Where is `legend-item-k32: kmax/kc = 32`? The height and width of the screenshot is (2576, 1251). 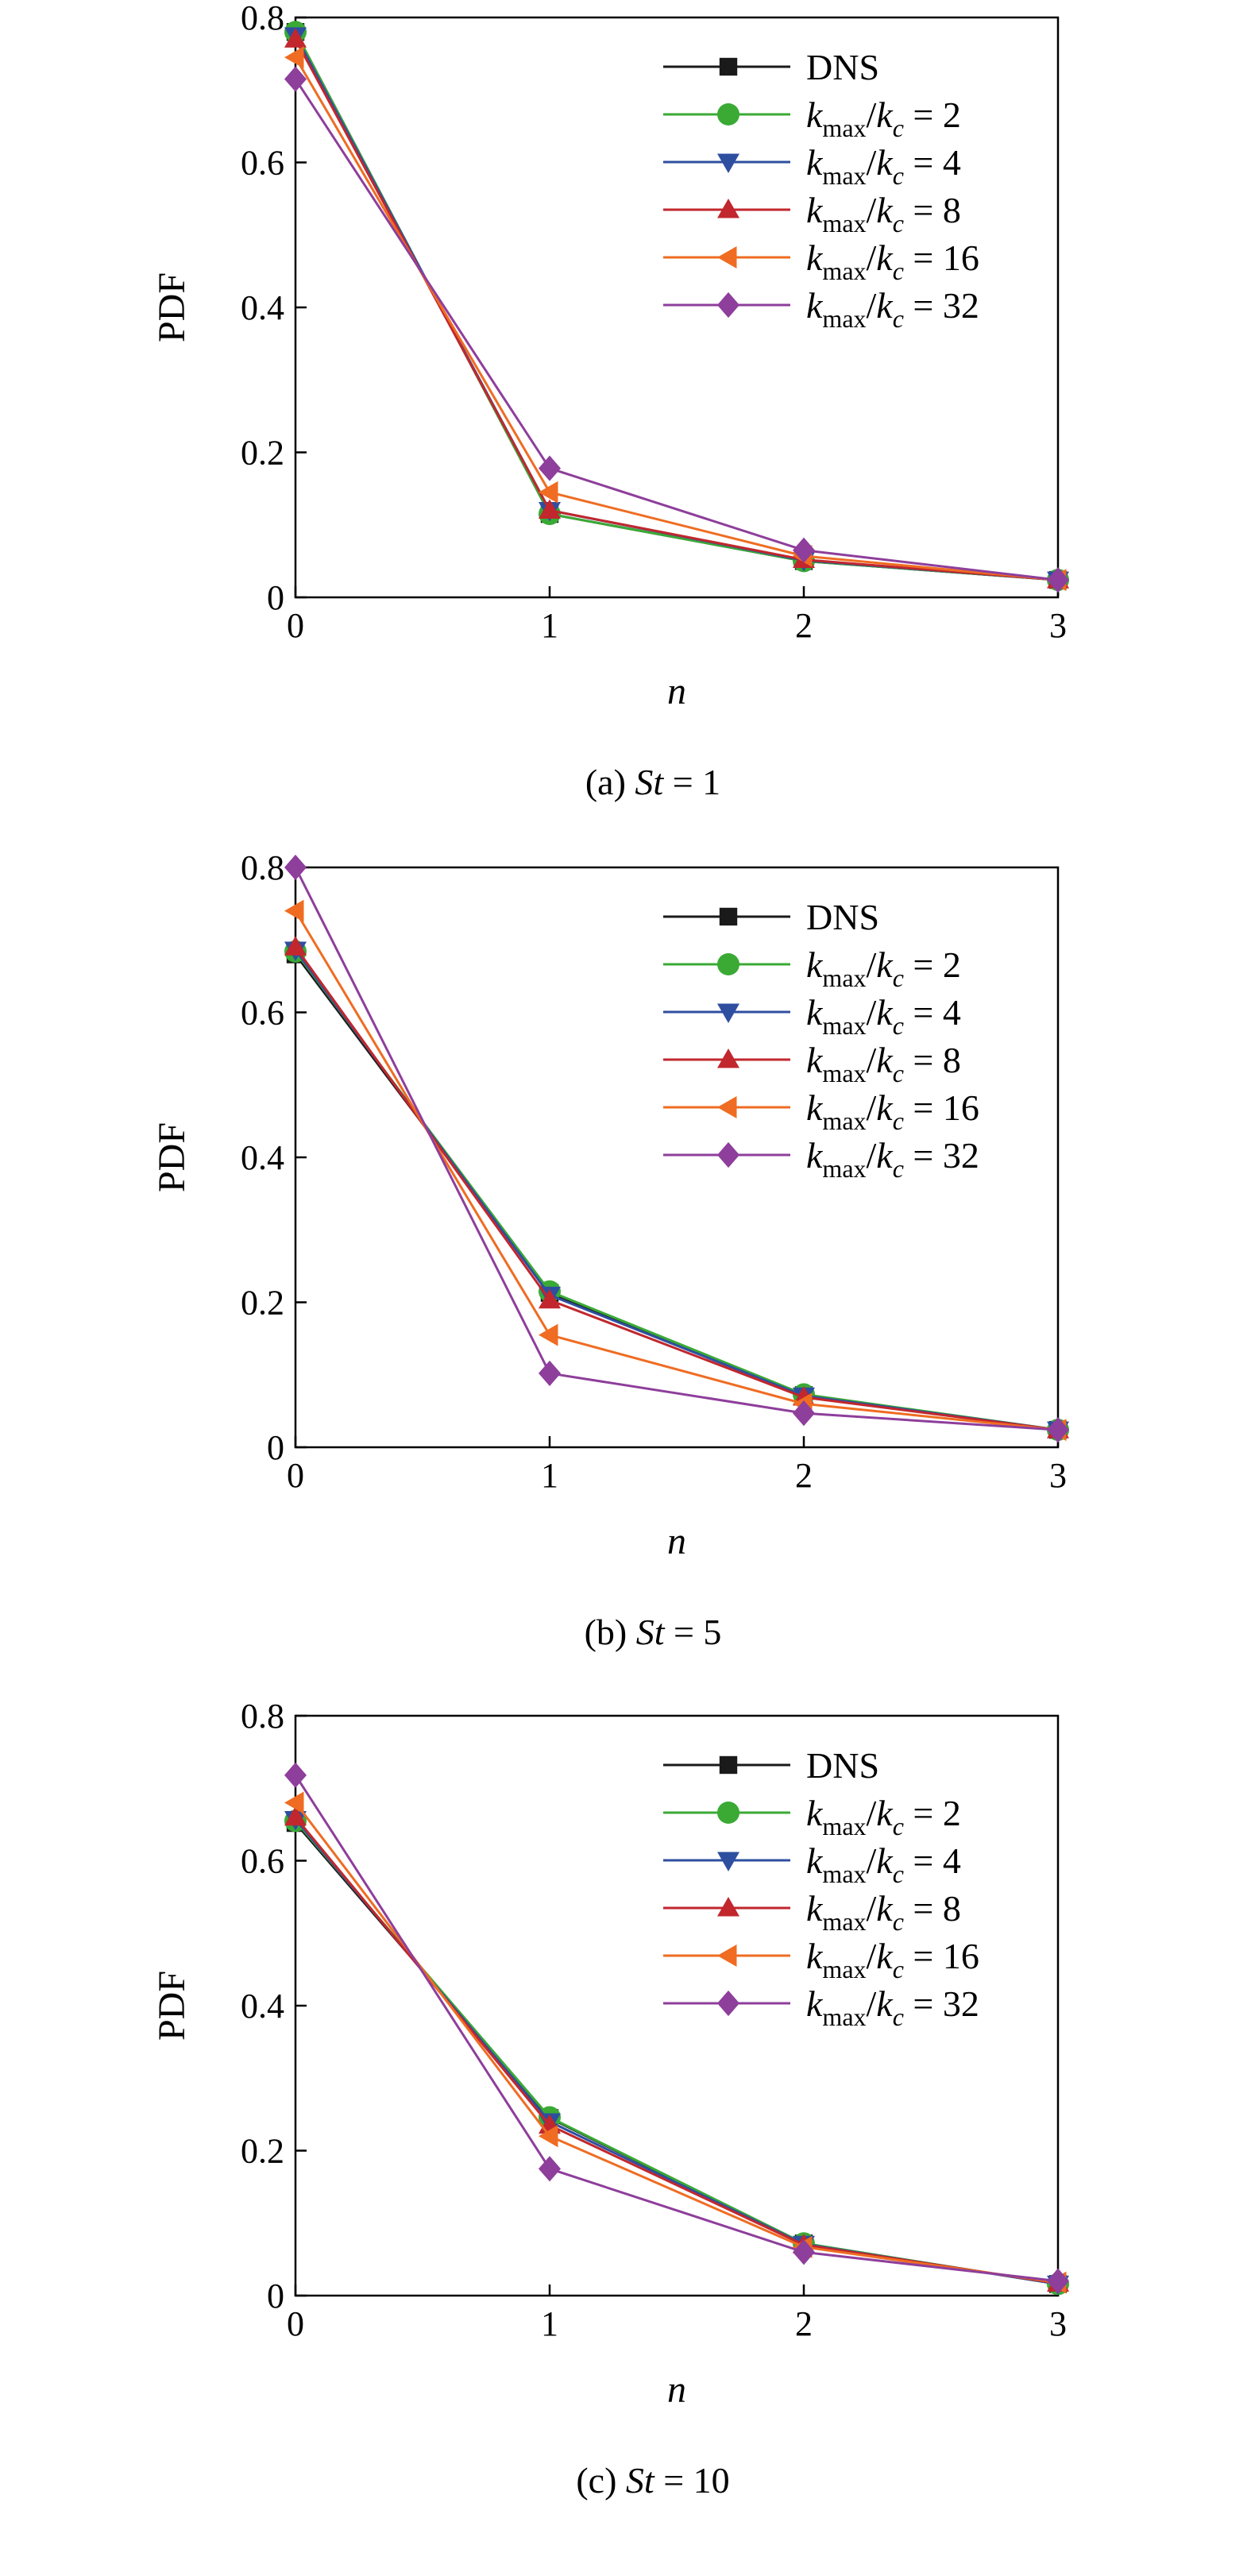 legend-item-k32: kmax/kc = 32 is located at coordinates (821, 2007).